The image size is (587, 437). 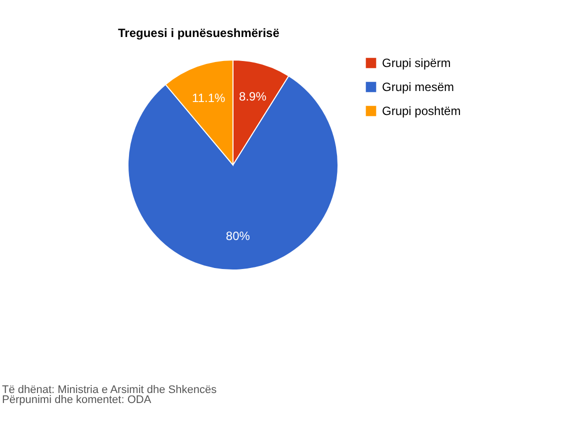 I want to click on data-label: 80%, so click(x=238, y=236).